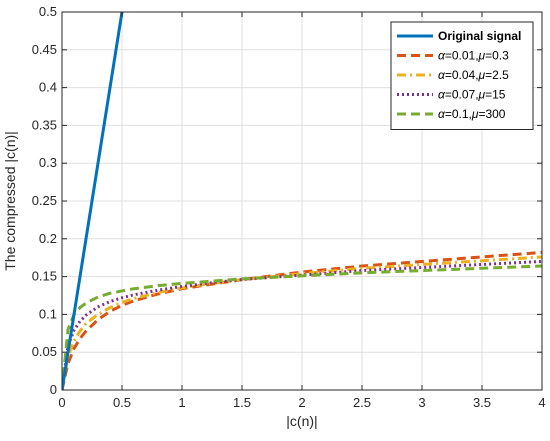 The image size is (550, 441). I want to click on y-tick-label: 0, so click(53, 389).